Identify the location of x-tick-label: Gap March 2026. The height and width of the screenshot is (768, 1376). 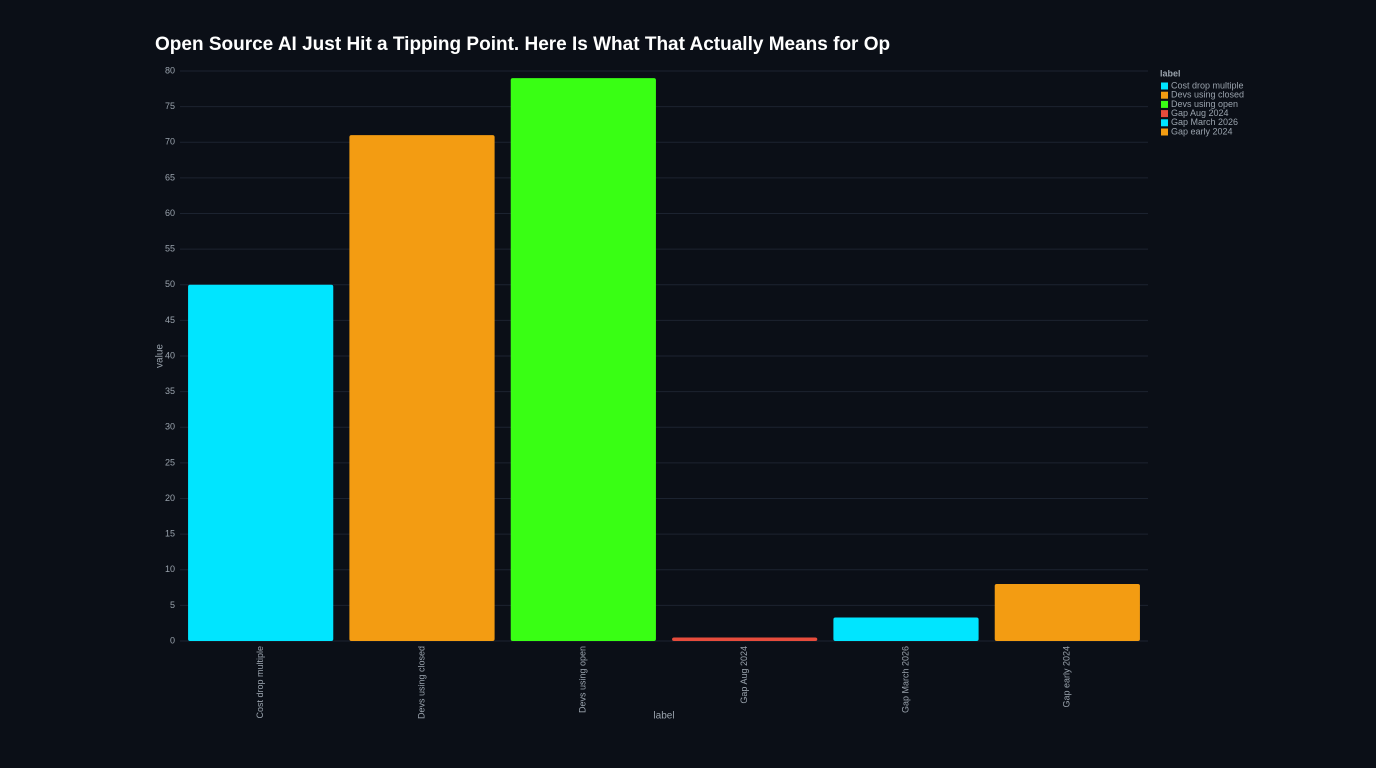
(905, 679).